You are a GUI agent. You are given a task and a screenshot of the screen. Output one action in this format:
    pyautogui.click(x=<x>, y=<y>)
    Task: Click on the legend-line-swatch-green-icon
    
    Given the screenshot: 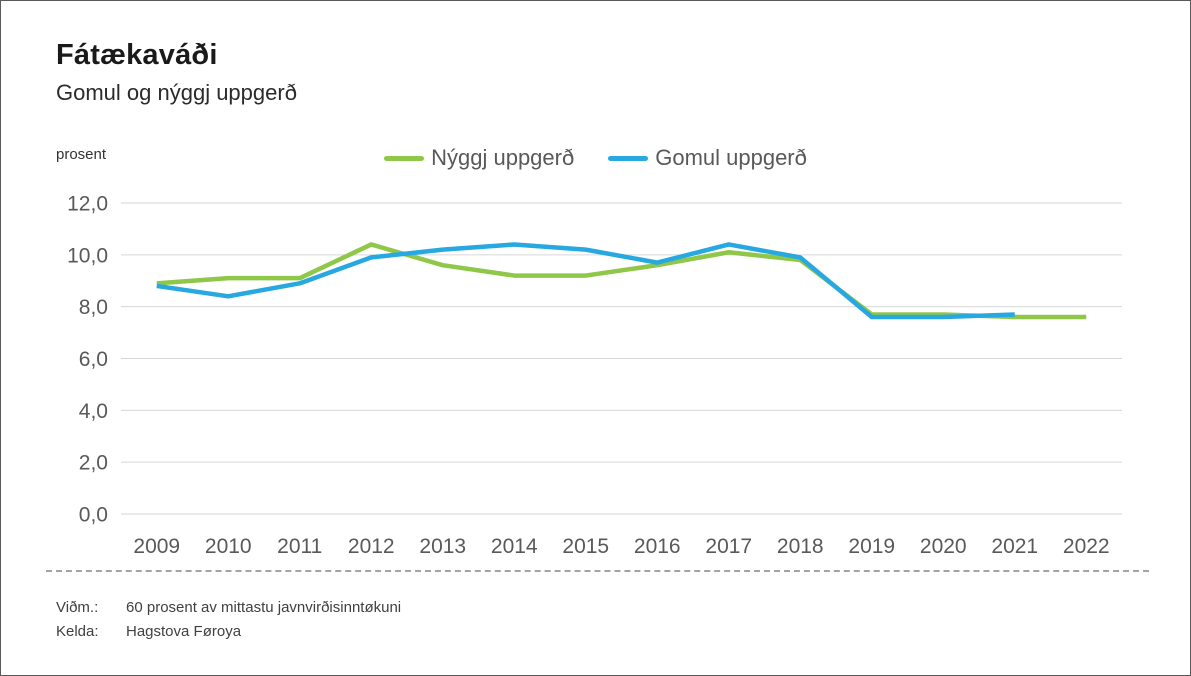 What is the action you would take?
    pyautogui.click(x=404, y=158)
    